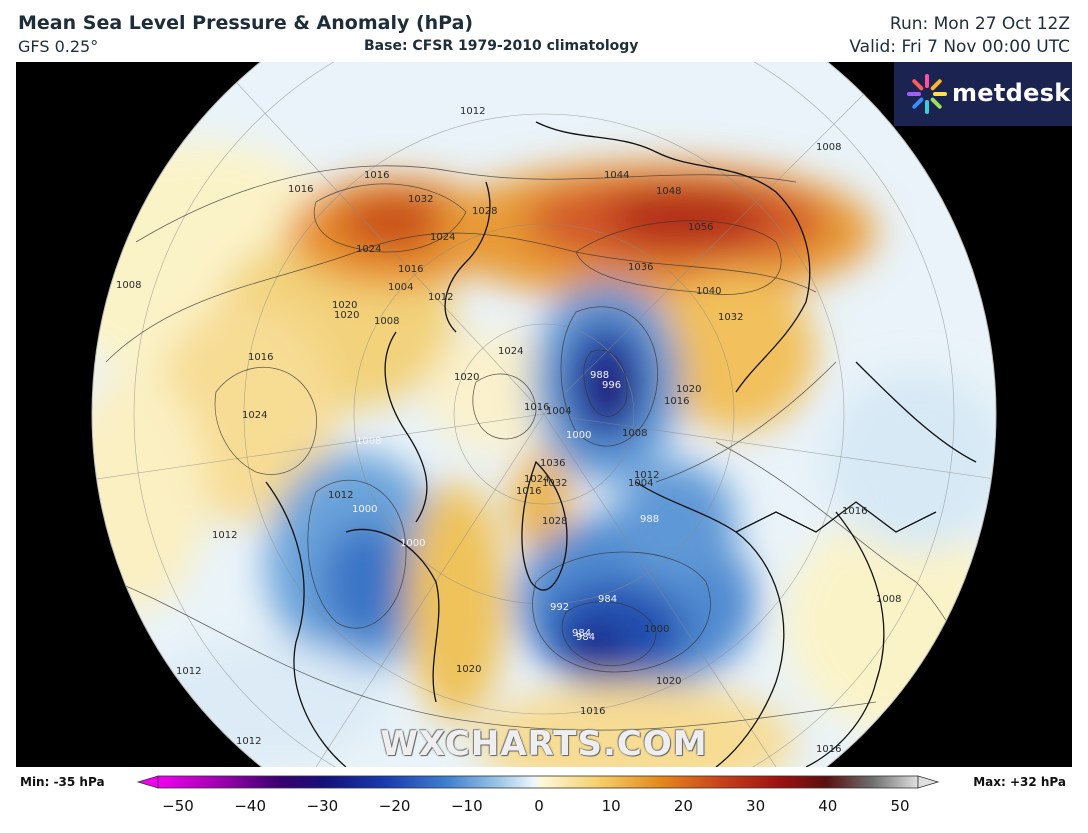  Describe the element at coordinates (979, 24) in the screenshot. I see `run-time-label: Run: Mon 27 Oct 12Z` at that location.